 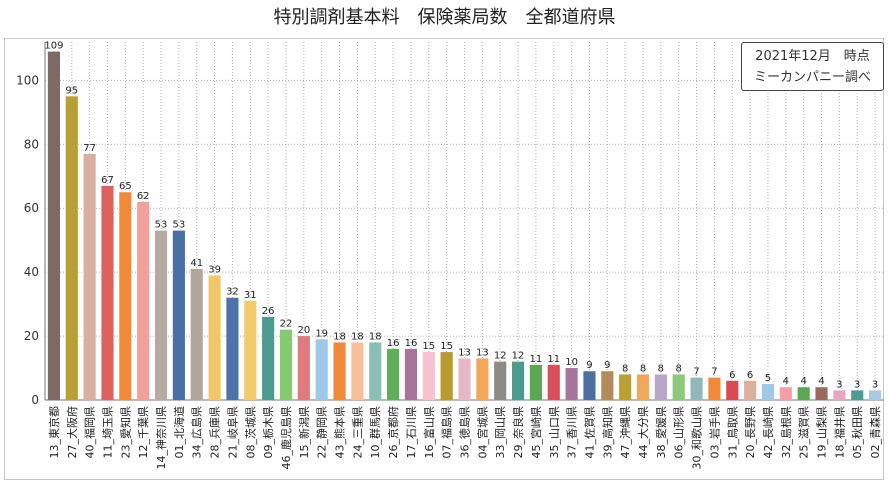 What do you see at coordinates (54, 432) in the screenshot?
I see `x-tick-label: 13_東京都` at bounding box center [54, 432].